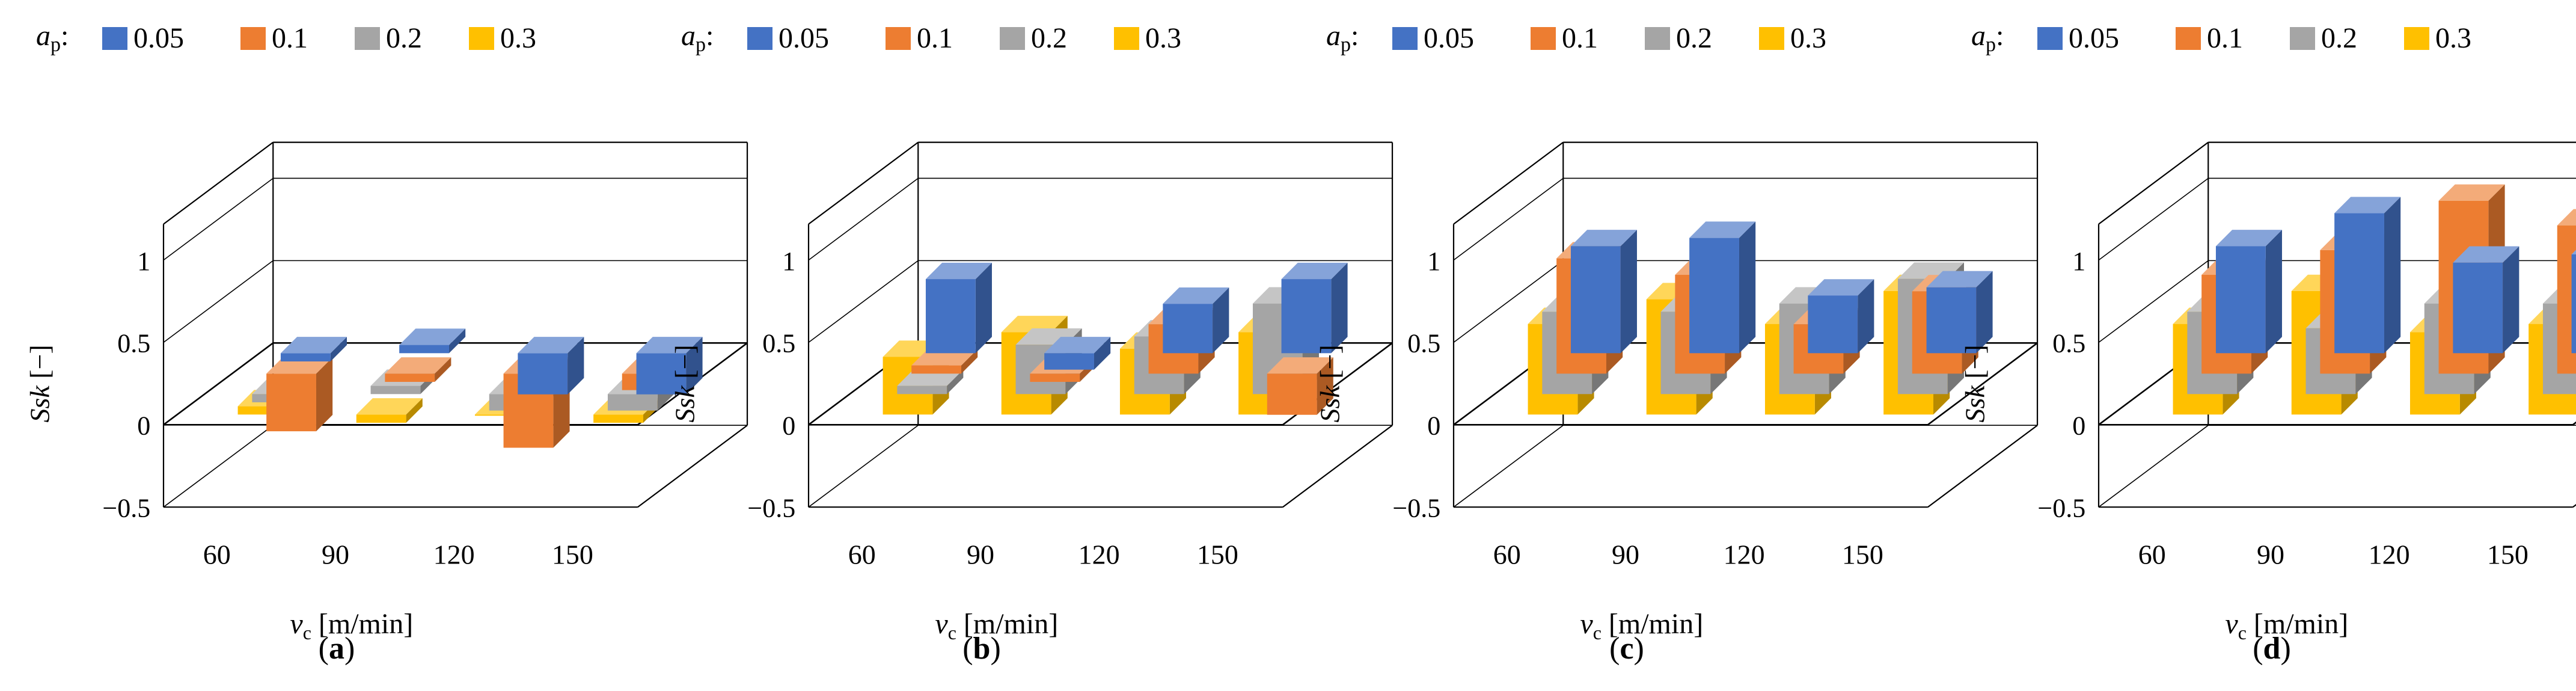 This screenshot has height=691, width=2576. Describe the element at coordinates (470, 388) in the screenshot. I see `bars` at that location.